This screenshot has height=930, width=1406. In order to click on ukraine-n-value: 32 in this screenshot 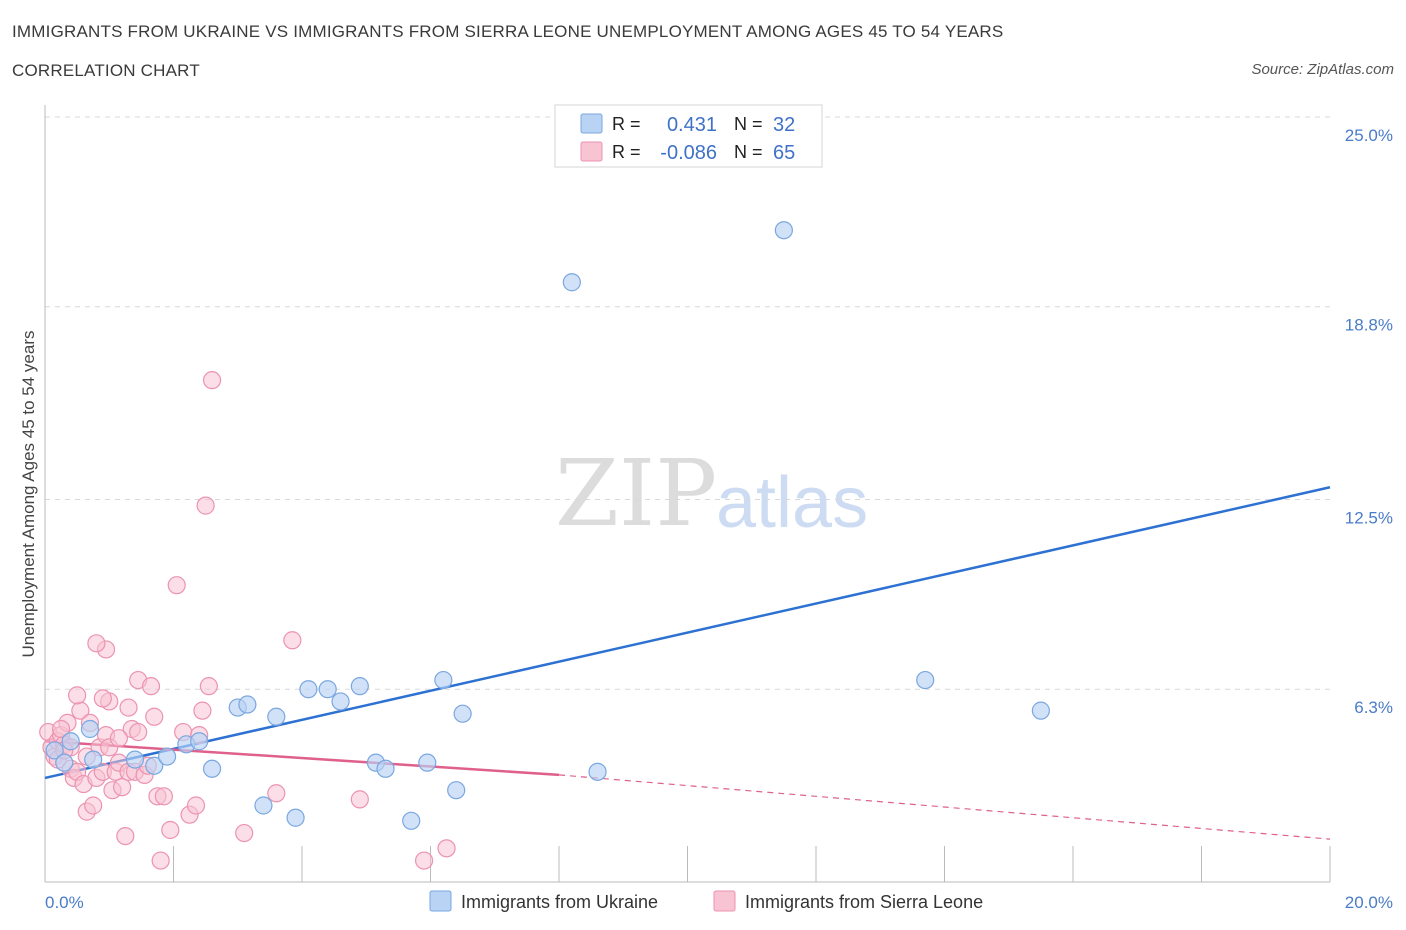, I will do `click(784, 125)`.